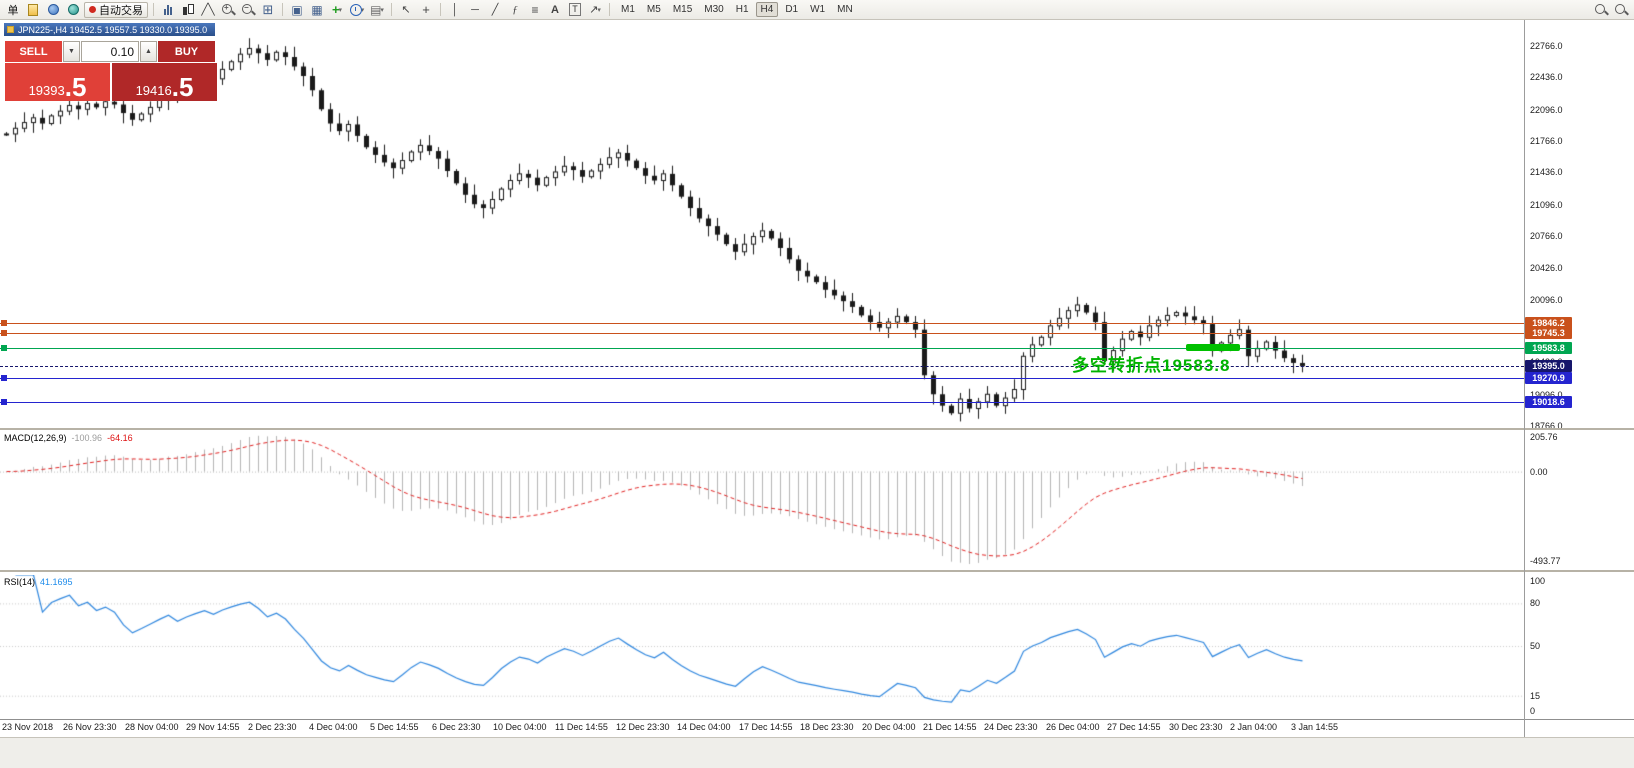 Image resolution: width=1634 pixels, height=768 pixels. I want to click on cascade-windows-icon: ▦, so click(317, 9).